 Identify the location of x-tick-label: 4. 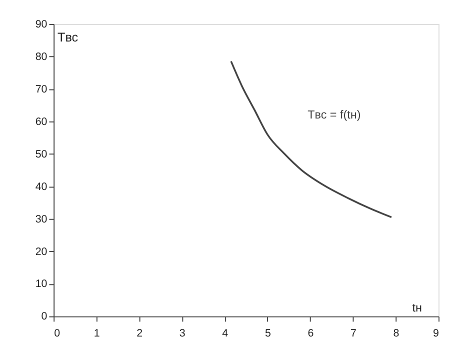
(225, 333).